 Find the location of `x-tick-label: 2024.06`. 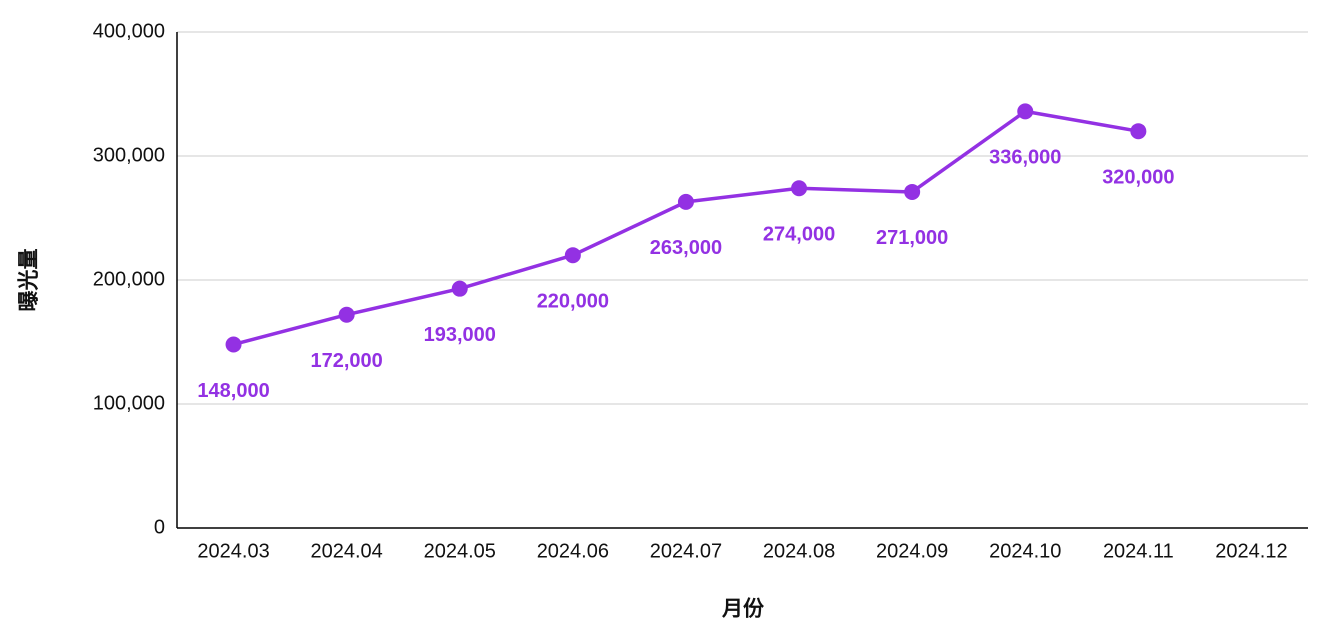

x-tick-label: 2024.06 is located at coordinates (573, 551).